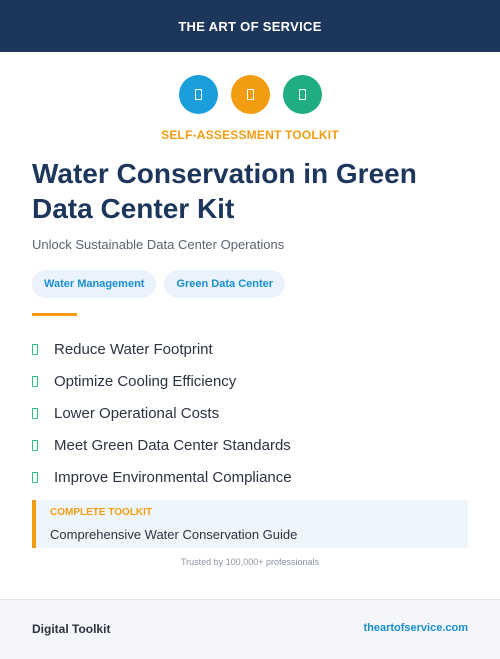 The height and width of the screenshot is (659, 500). What do you see at coordinates (172, 445) in the screenshot?
I see `benefit-label: Meet Green Data Center Standards` at bounding box center [172, 445].